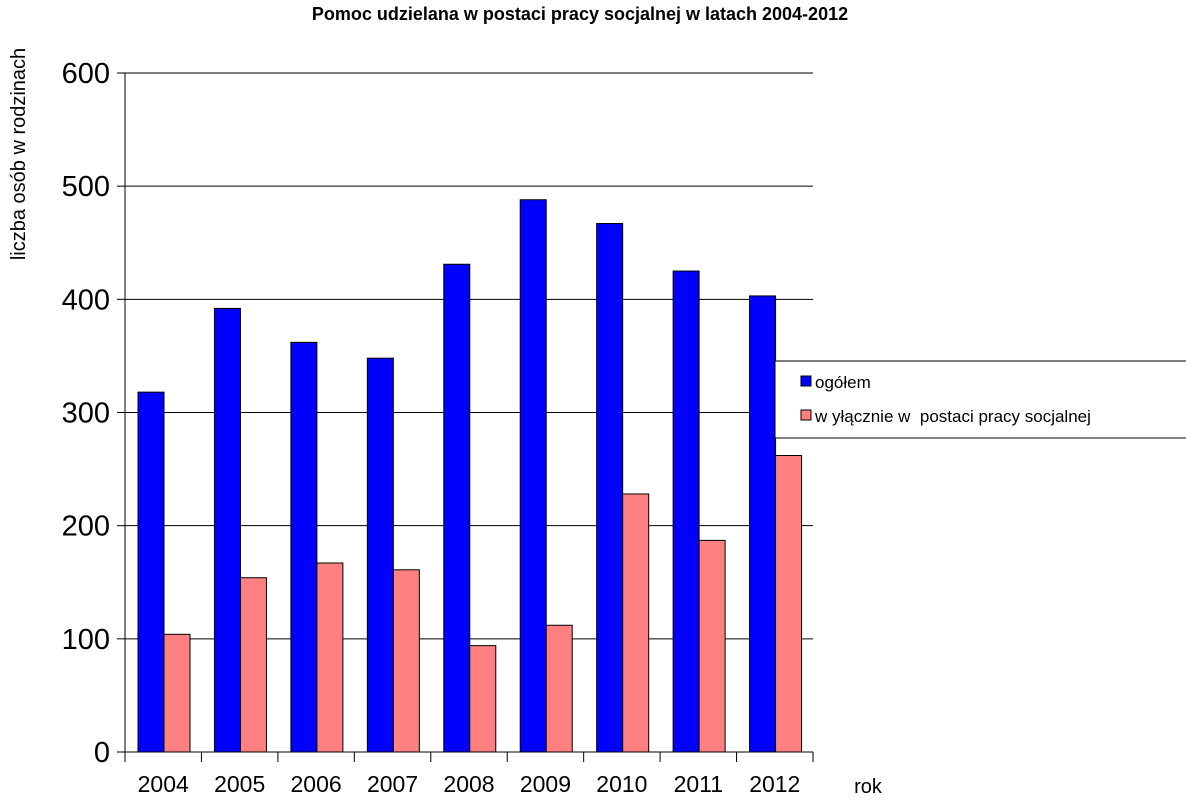 The width and height of the screenshot is (1186, 805). I want to click on y-tick-label: 400, so click(86, 300).